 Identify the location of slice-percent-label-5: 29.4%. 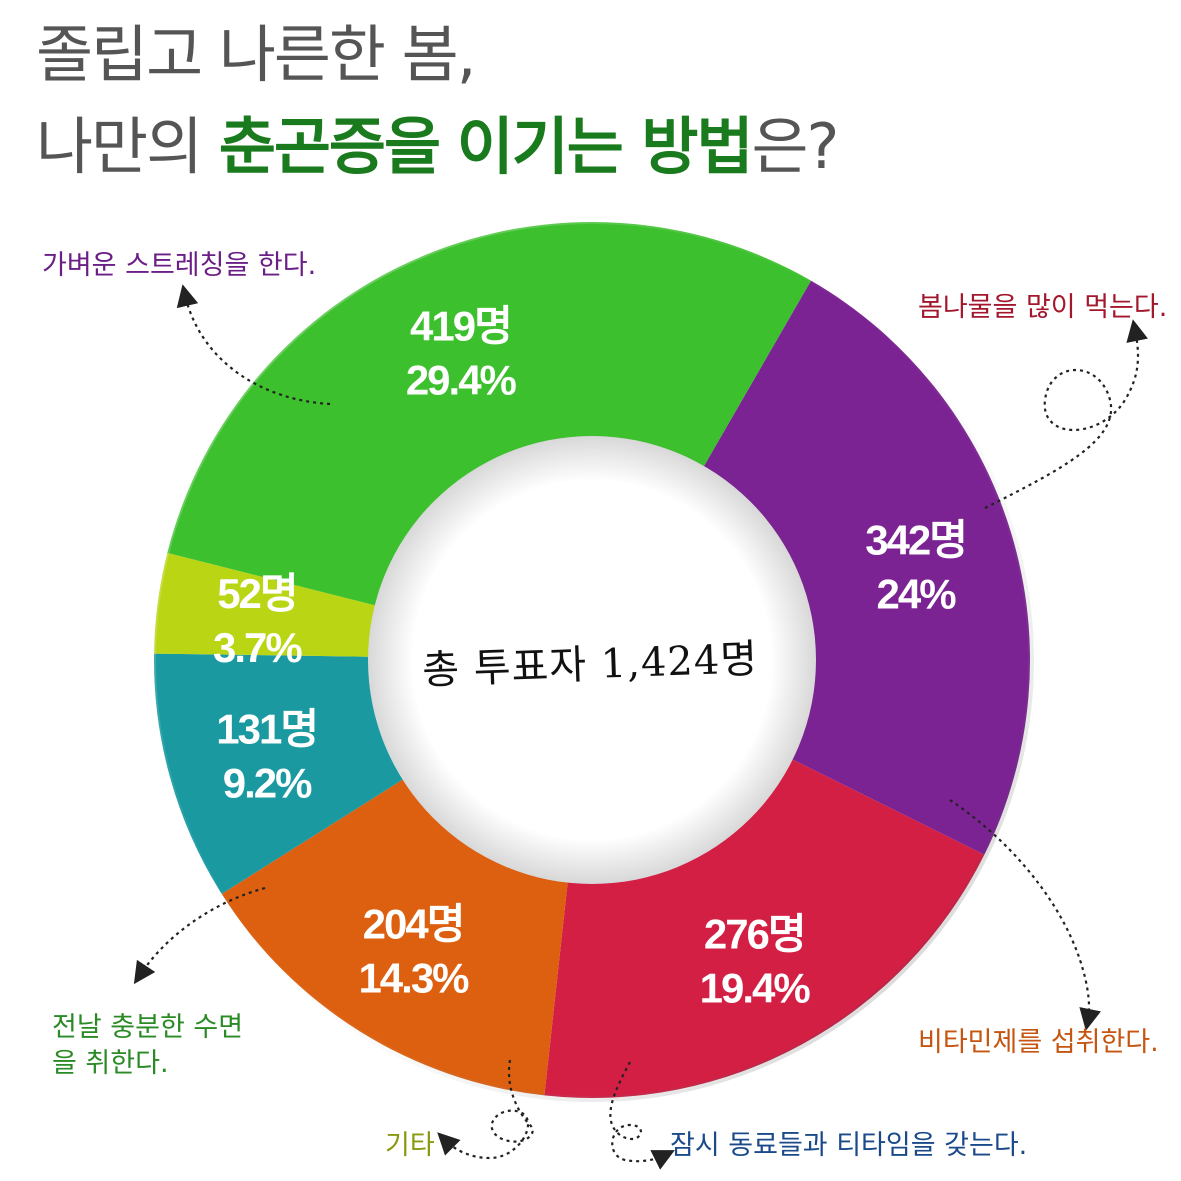
(461, 380).